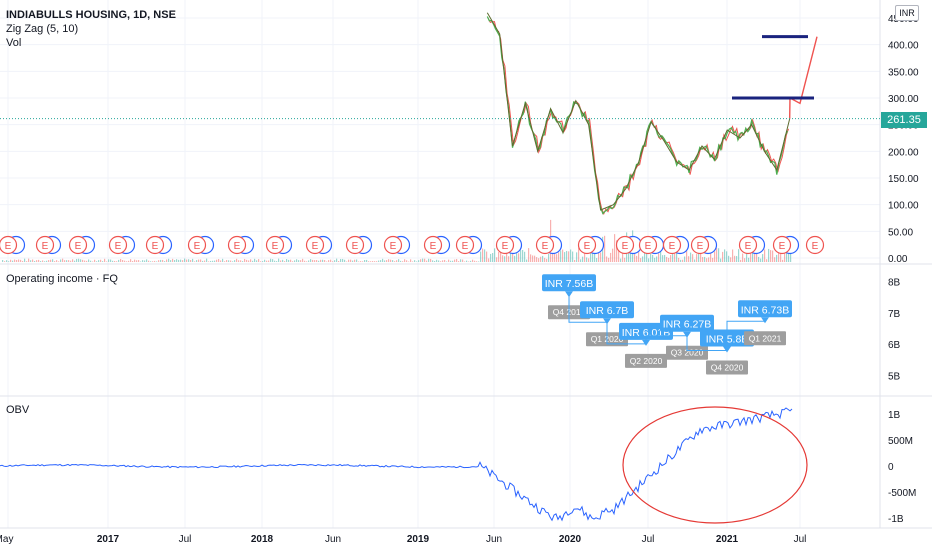 The width and height of the screenshot is (932, 550). Describe the element at coordinates (42, 29) in the screenshot. I see `zigzag-legend: Zig Zag (5, 10)` at that location.